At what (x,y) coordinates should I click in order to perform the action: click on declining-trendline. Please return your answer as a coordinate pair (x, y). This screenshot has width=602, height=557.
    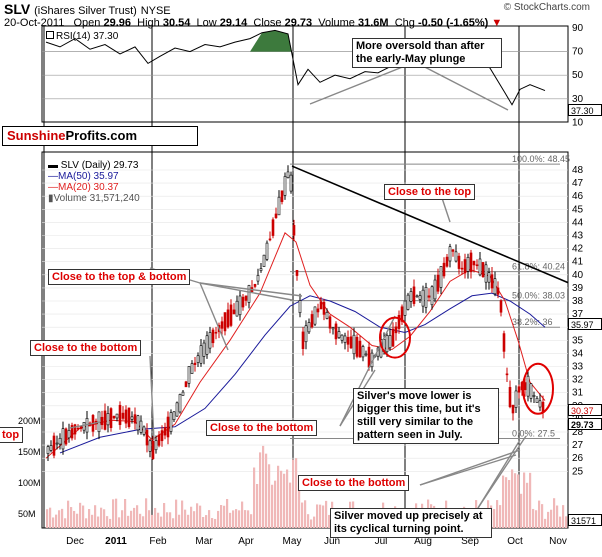
    Looking at the image, I should click on (430, 224).